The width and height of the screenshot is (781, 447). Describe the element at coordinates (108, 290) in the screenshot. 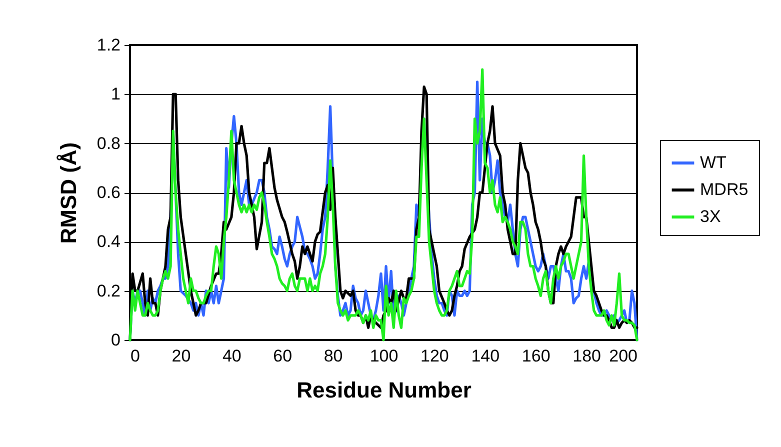

I see `y-tick-label: 0.2` at that location.